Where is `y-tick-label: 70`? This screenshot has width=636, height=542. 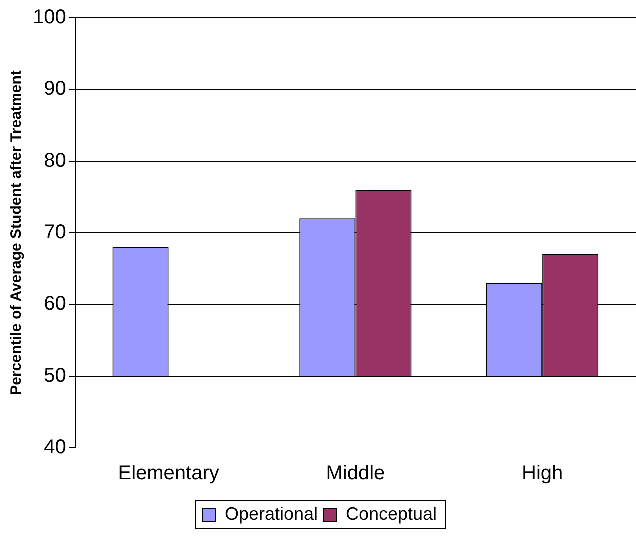 y-tick-label: 70 is located at coordinates (55, 233).